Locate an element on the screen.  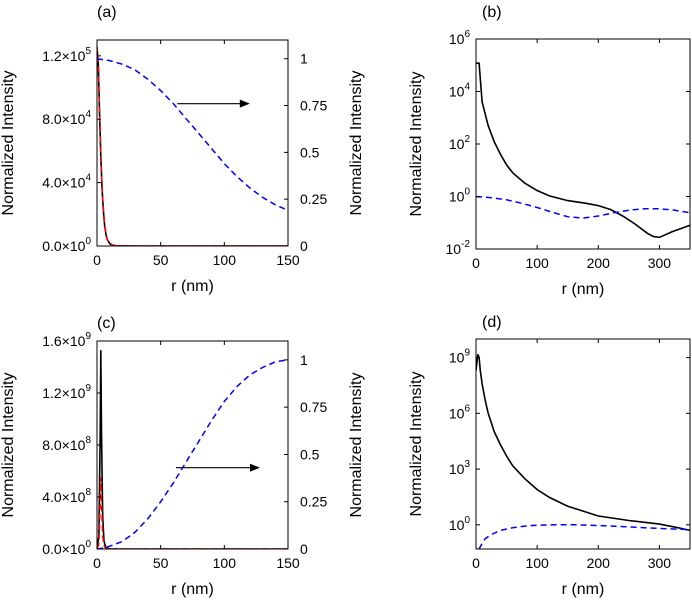
y-tick-mantissa: 0.0×10 is located at coordinates (63, 549).